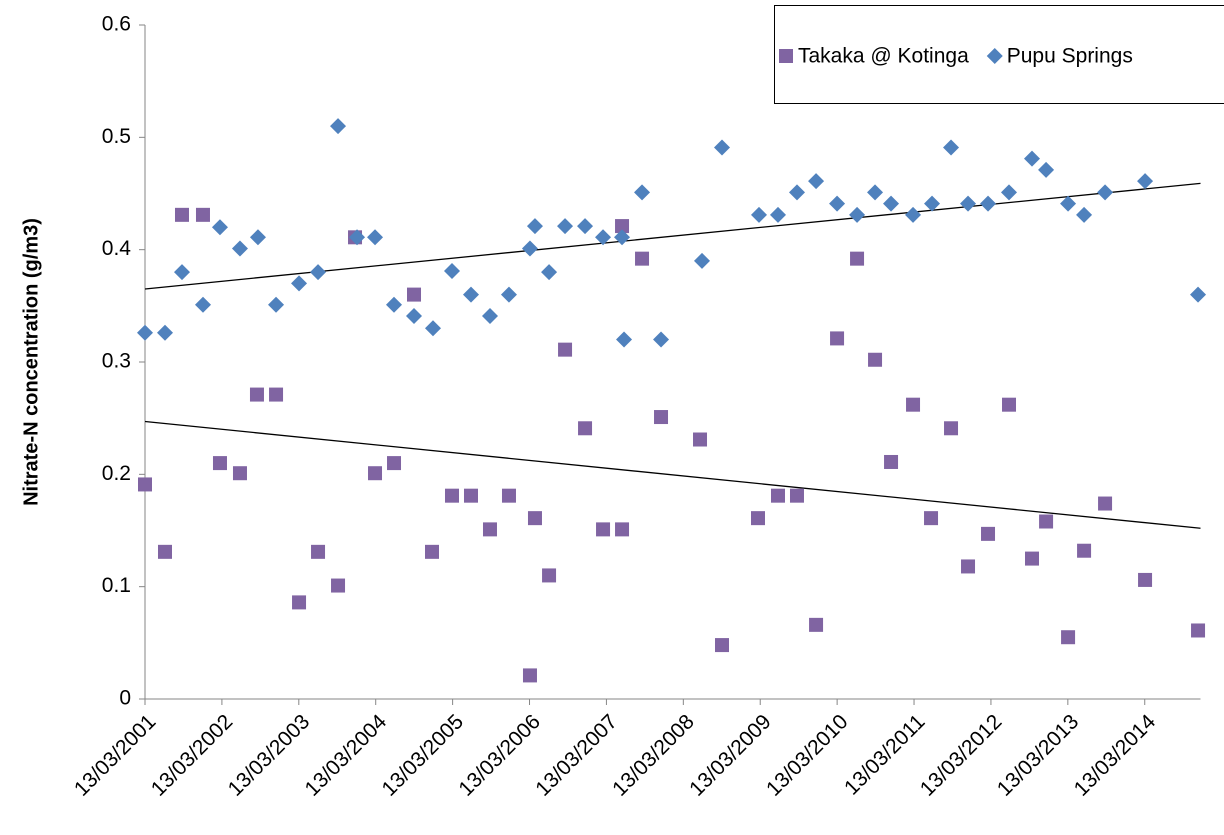 Image resolution: width=1224 pixels, height=835 pixels. I want to click on trendline, so click(672, 474).